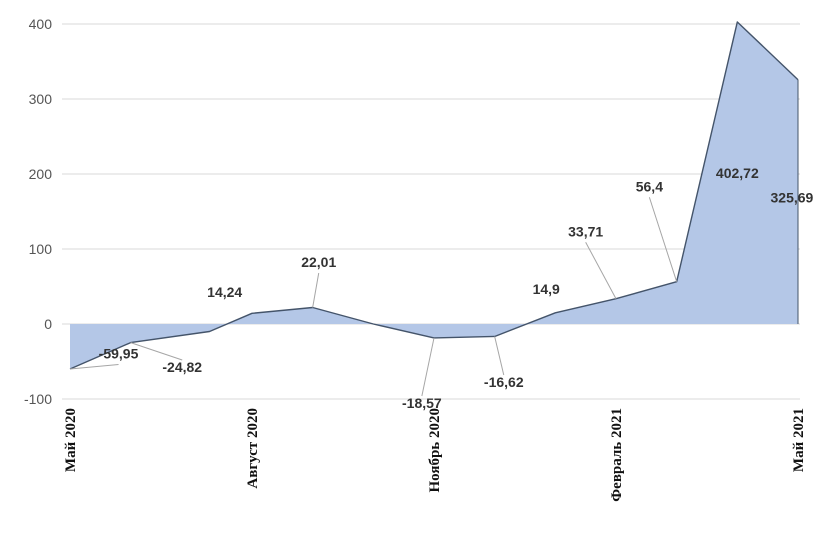  I want to click on data-label: 402,72, so click(737, 173).